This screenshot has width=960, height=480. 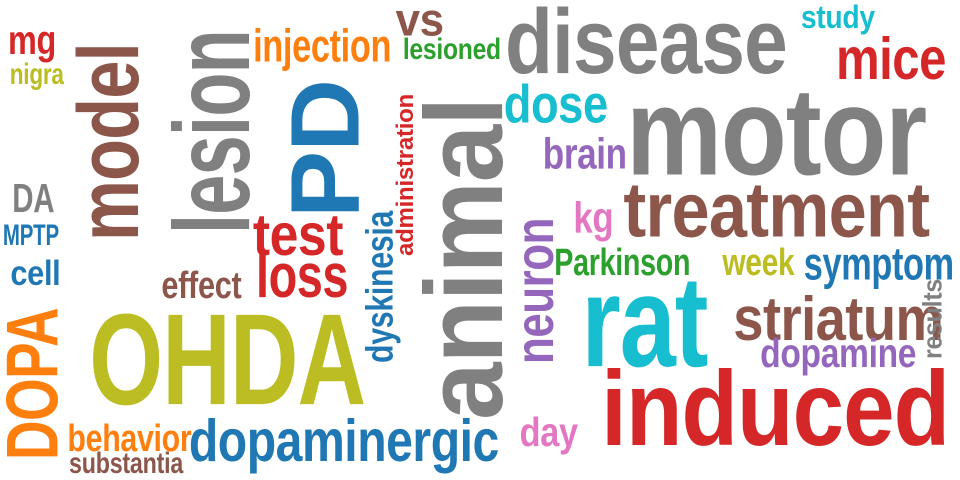 I want to click on word-vs: vs, so click(x=419, y=23).